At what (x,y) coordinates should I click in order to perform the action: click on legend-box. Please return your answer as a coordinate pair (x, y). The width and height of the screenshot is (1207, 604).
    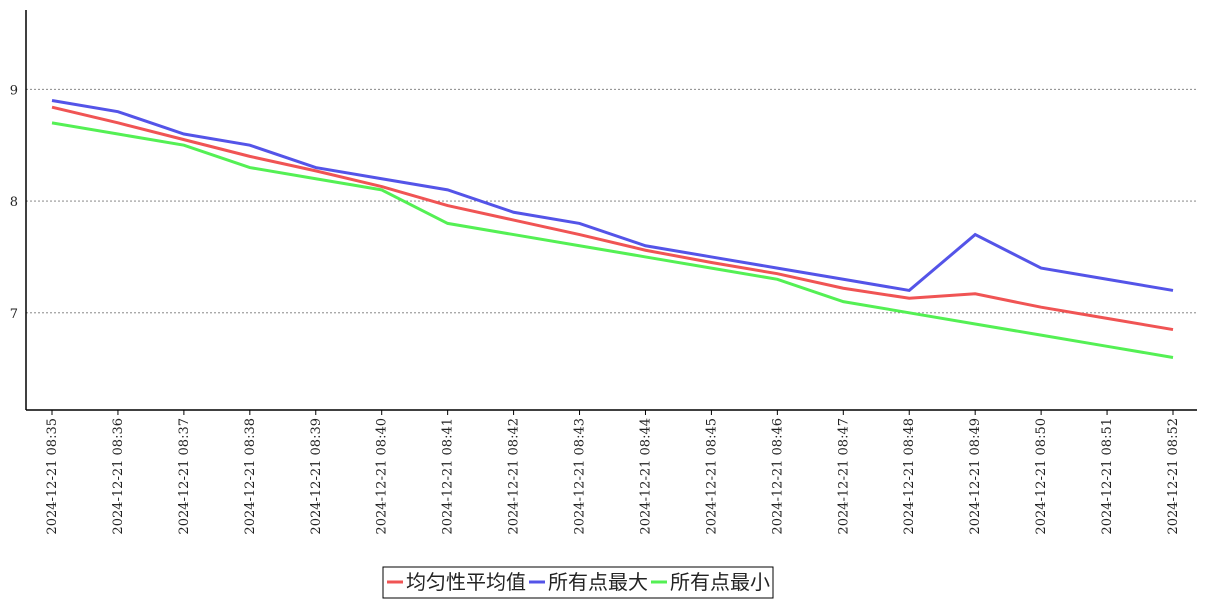
    Looking at the image, I should click on (578, 582).